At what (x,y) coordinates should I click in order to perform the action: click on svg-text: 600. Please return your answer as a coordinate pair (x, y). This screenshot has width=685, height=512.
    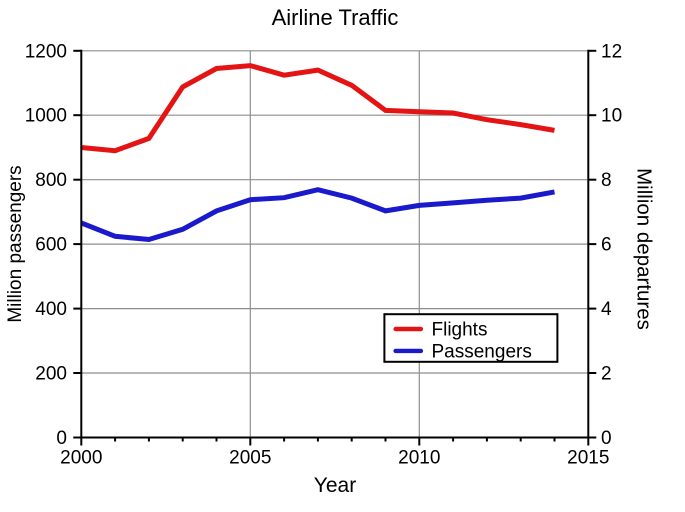
    Looking at the image, I should click on (51, 245).